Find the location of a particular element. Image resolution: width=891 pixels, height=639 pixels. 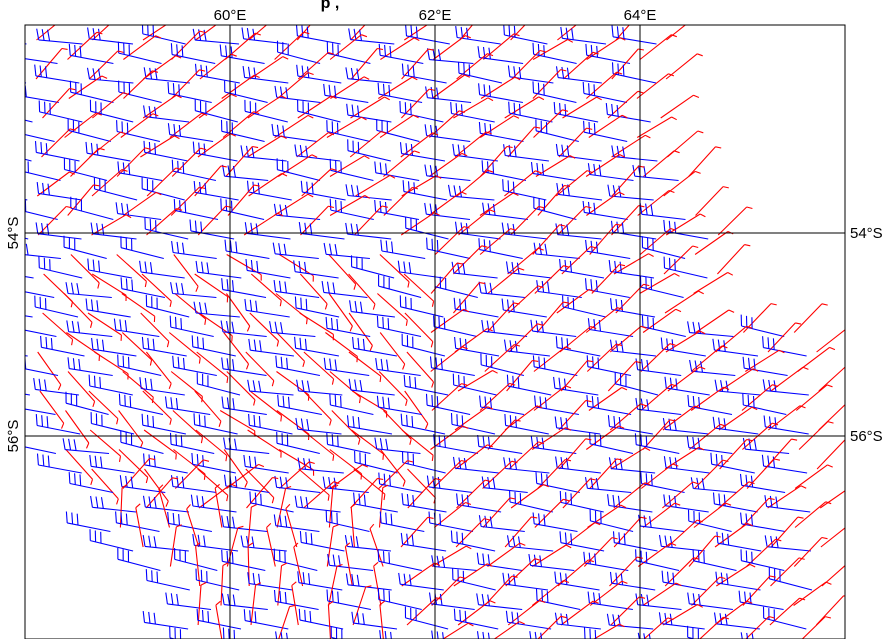

latitude-label-right: 54°S is located at coordinates (866, 233).